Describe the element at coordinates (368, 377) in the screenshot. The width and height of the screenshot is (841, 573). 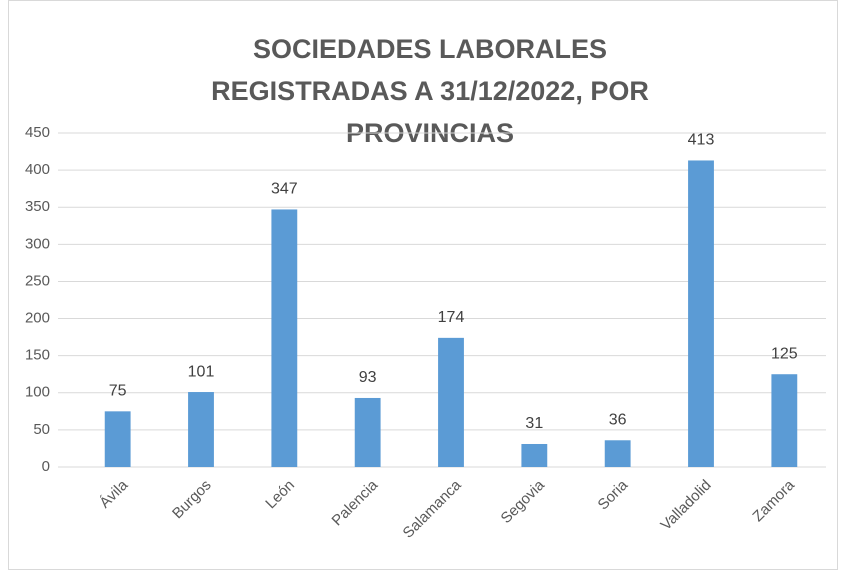
I see `value-label: 93` at that location.